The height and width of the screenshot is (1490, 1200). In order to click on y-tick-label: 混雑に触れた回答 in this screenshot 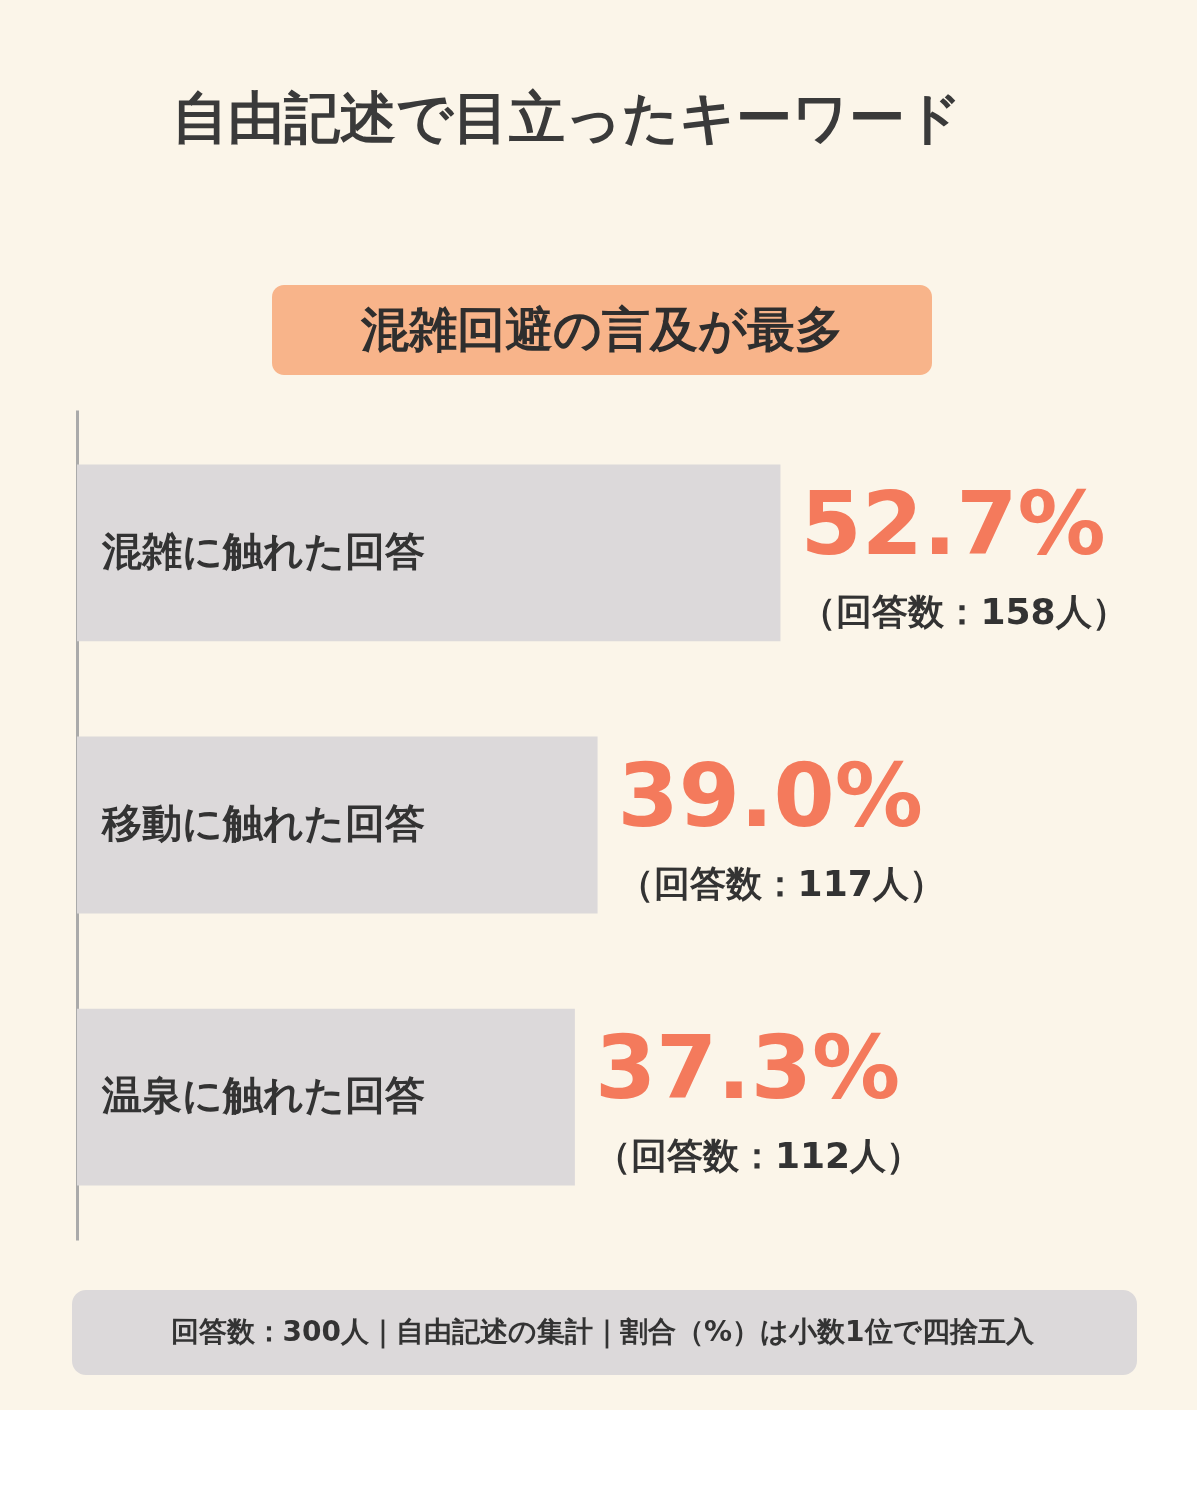, I will do `click(263, 550)`.